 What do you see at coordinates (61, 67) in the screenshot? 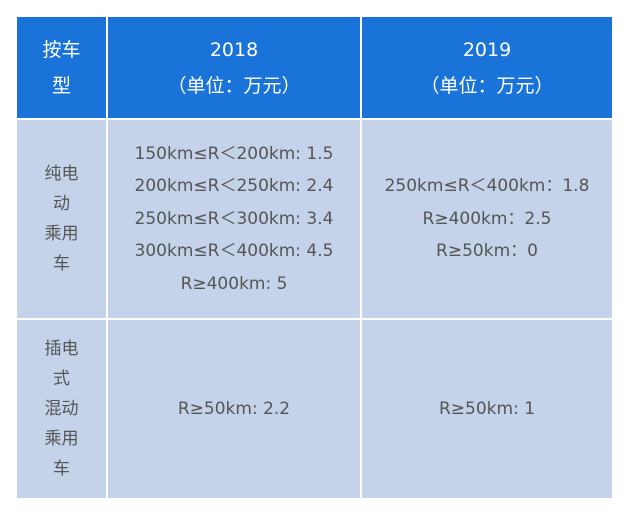
I see `header-cell: 按车型` at bounding box center [61, 67].